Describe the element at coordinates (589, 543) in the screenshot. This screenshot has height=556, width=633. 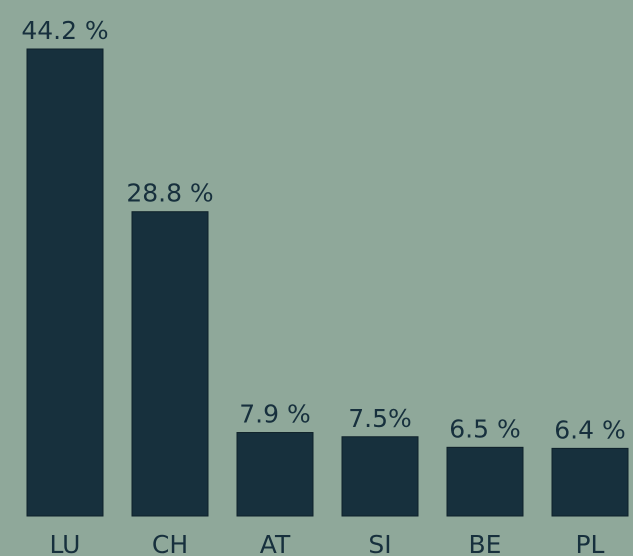
I see `x-tick-label: PL` at that location.